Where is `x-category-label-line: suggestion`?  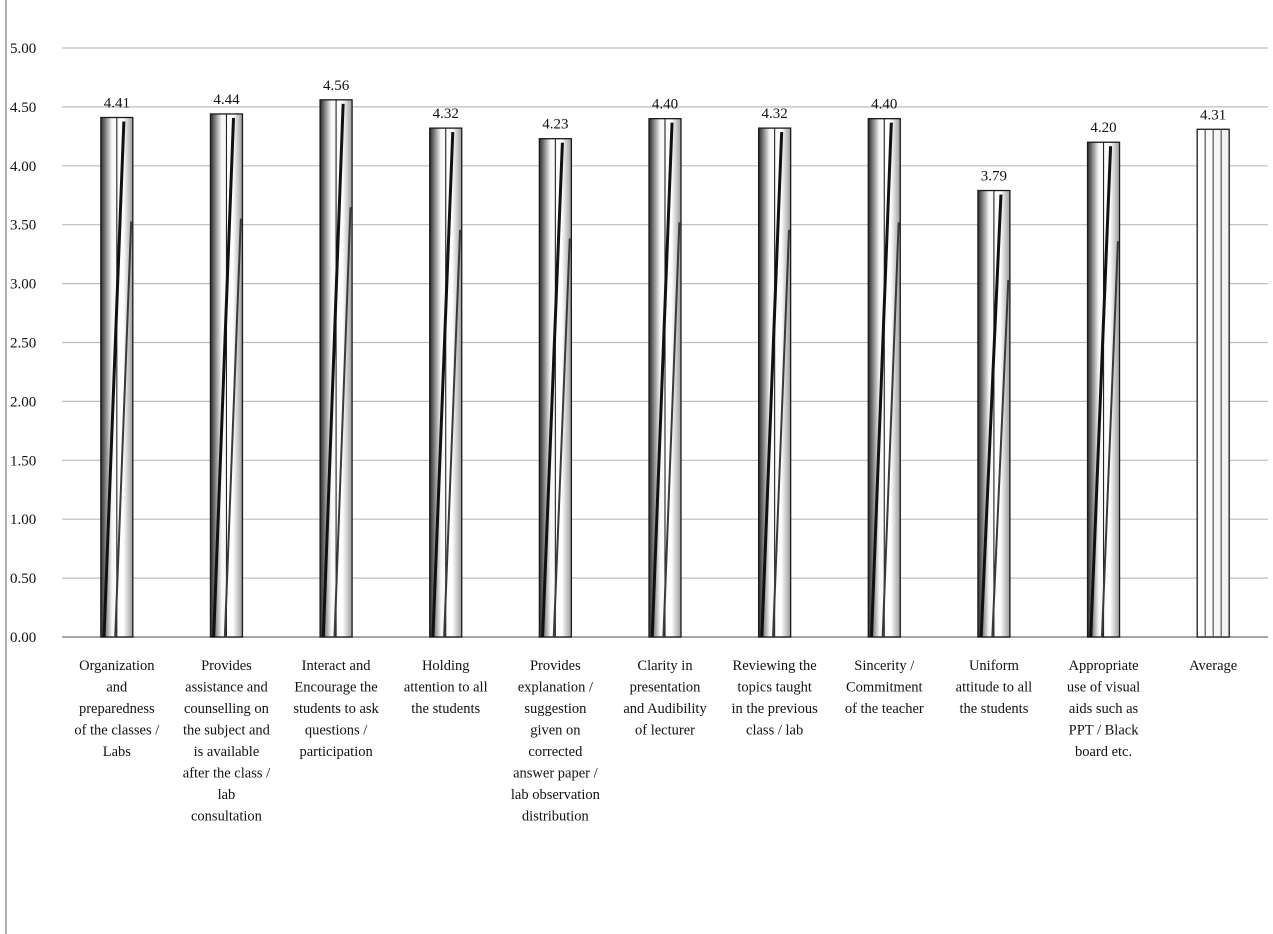 x-category-label-line: suggestion is located at coordinates (555, 709).